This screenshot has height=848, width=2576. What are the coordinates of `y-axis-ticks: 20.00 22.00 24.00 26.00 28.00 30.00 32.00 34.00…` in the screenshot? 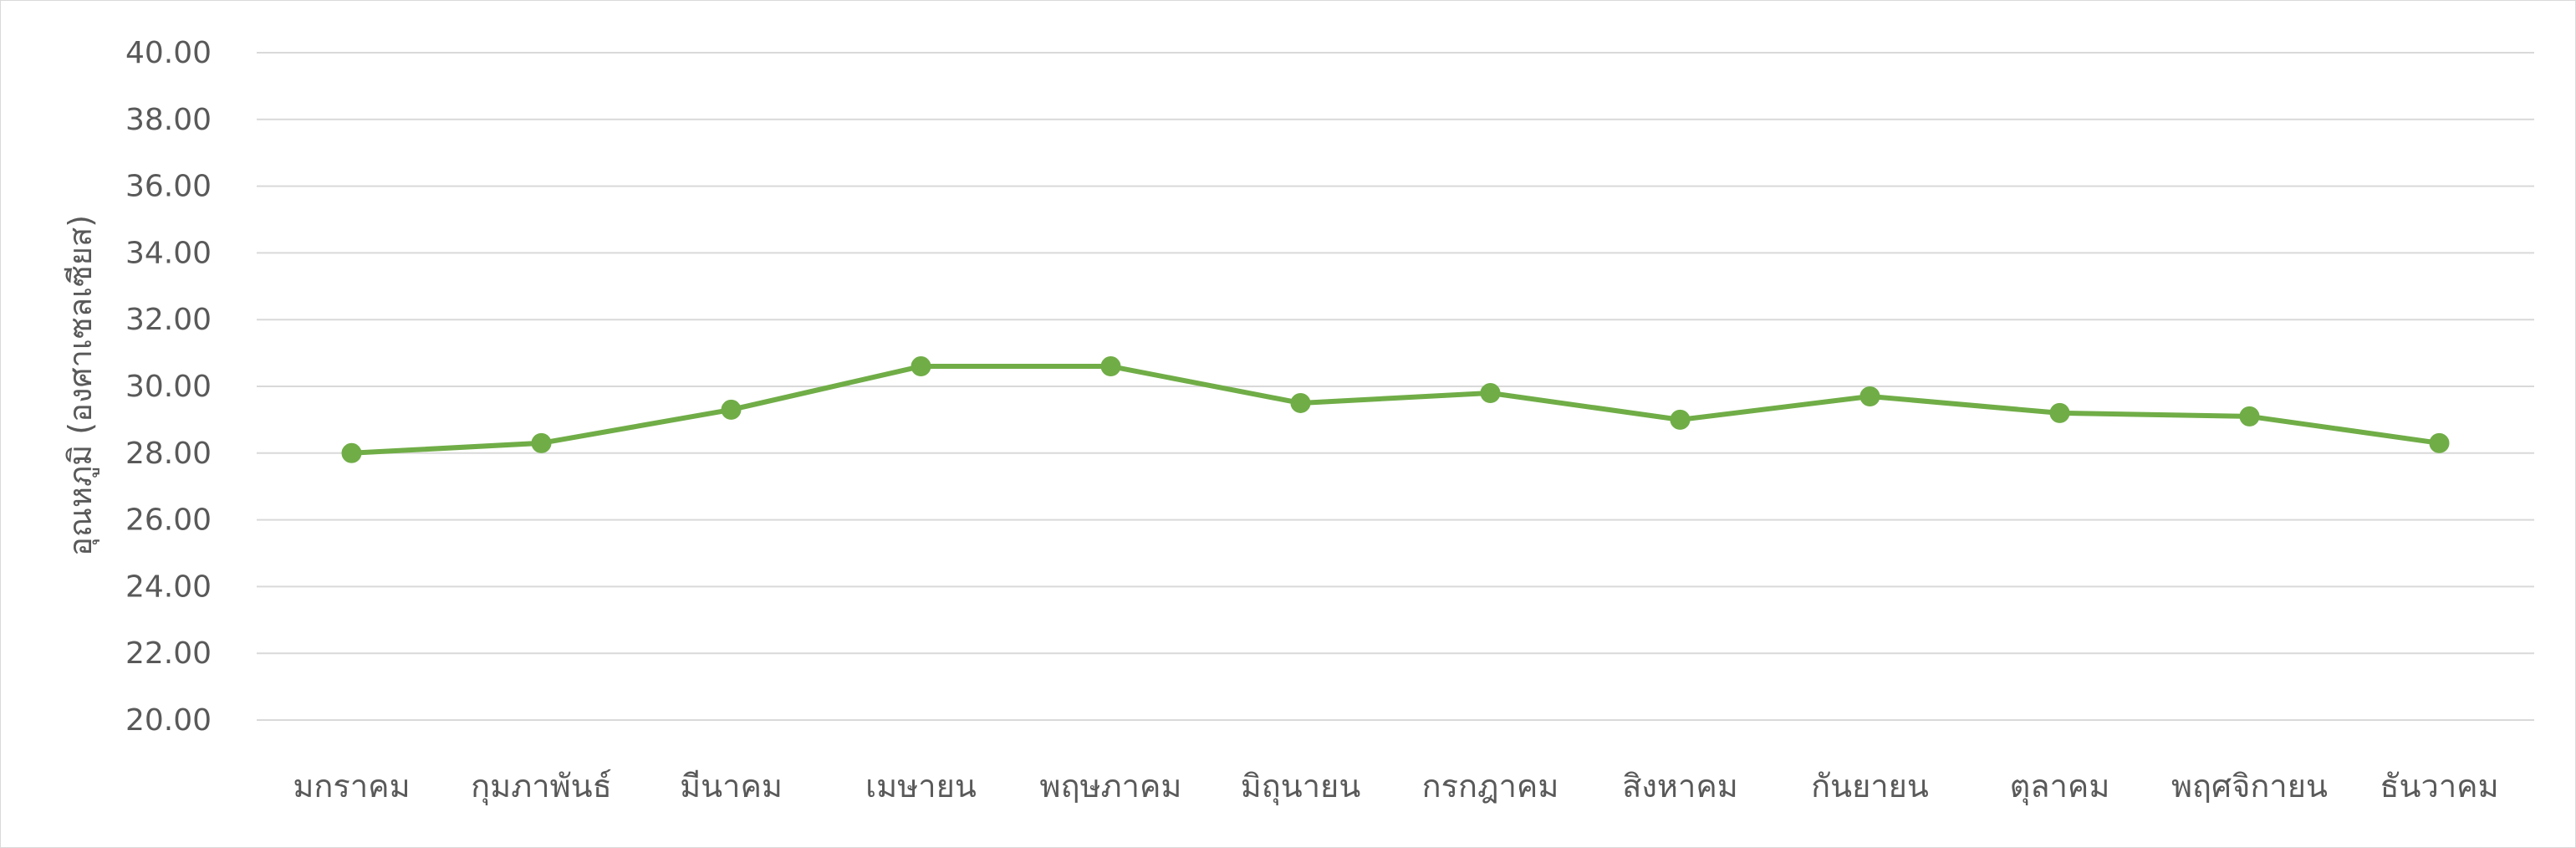 It's located at (169, 387).